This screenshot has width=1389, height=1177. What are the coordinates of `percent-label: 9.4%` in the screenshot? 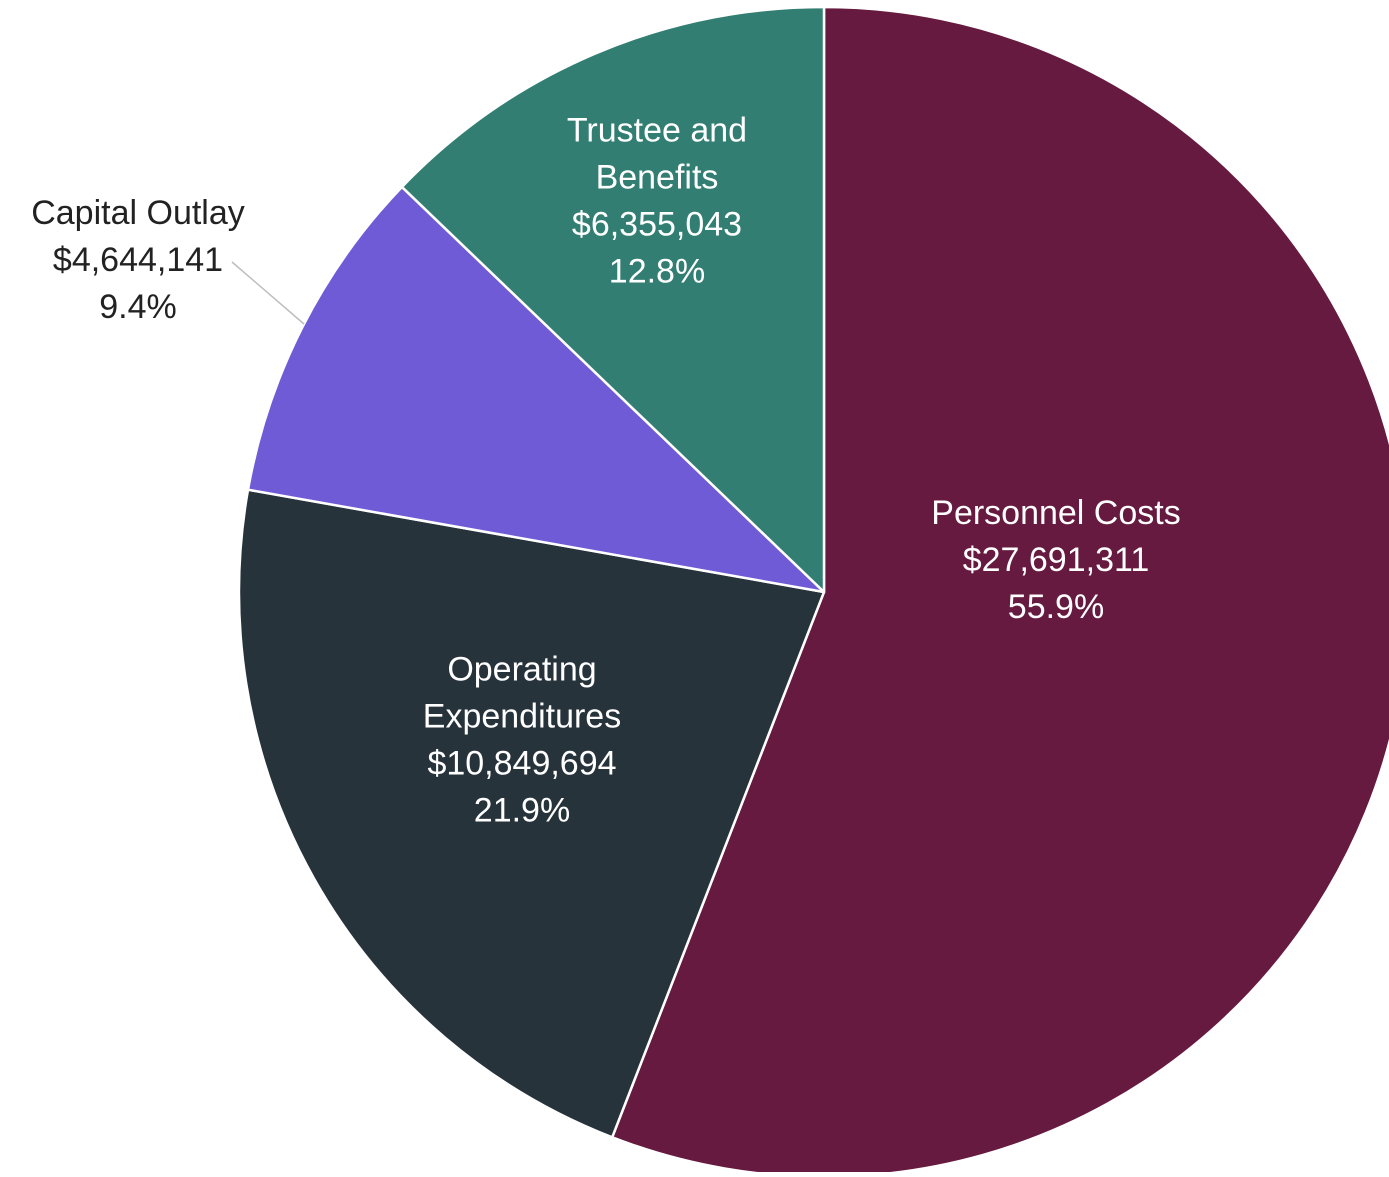 It's located at (138, 307).